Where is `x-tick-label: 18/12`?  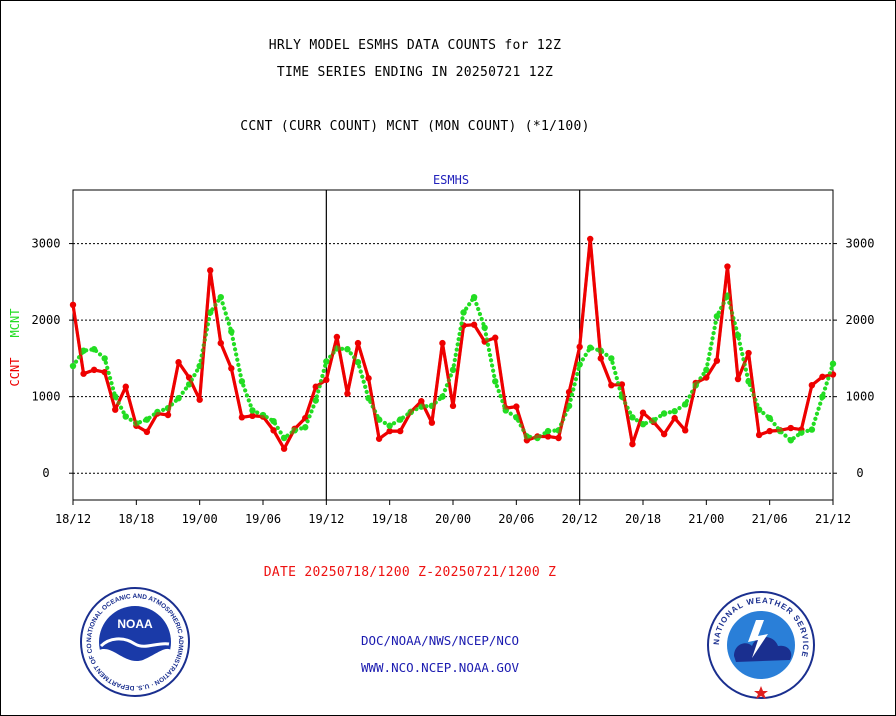
x-tick-label: 18/12 is located at coordinates (73, 519).